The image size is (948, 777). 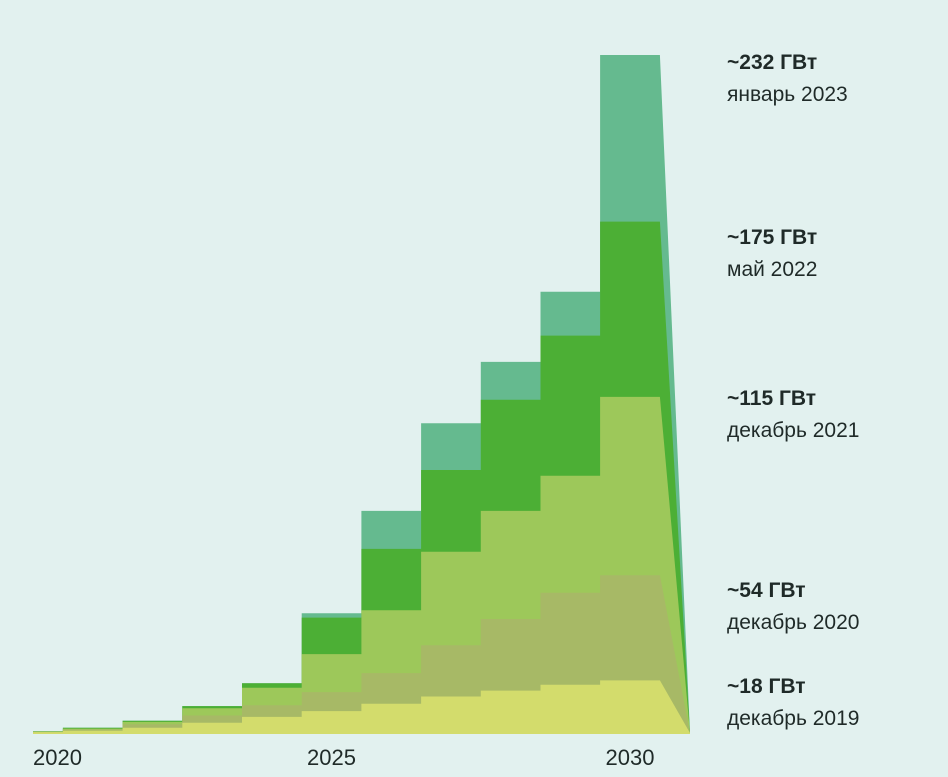 I want to click on annotation-18-gw: ~18 ГВт декабрь 2019, so click(x=793, y=703).